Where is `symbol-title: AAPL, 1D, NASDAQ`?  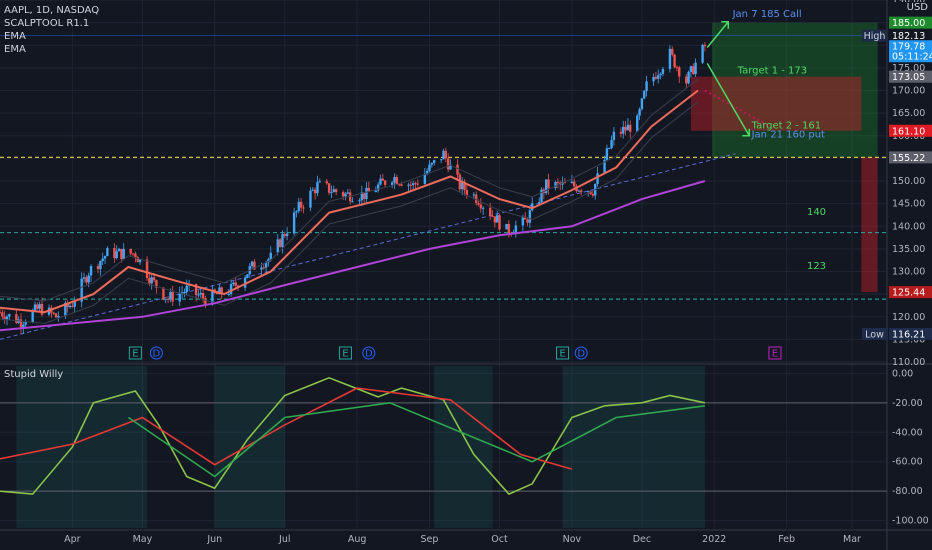 symbol-title: AAPL, 1D, NASDAQ is located at coordinates (52, 10).